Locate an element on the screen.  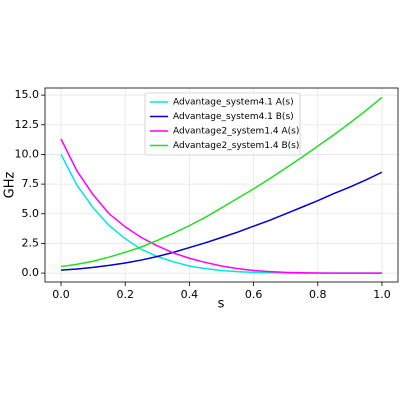
x-tick-label: 0.6 is located at coordinates (254, 294).